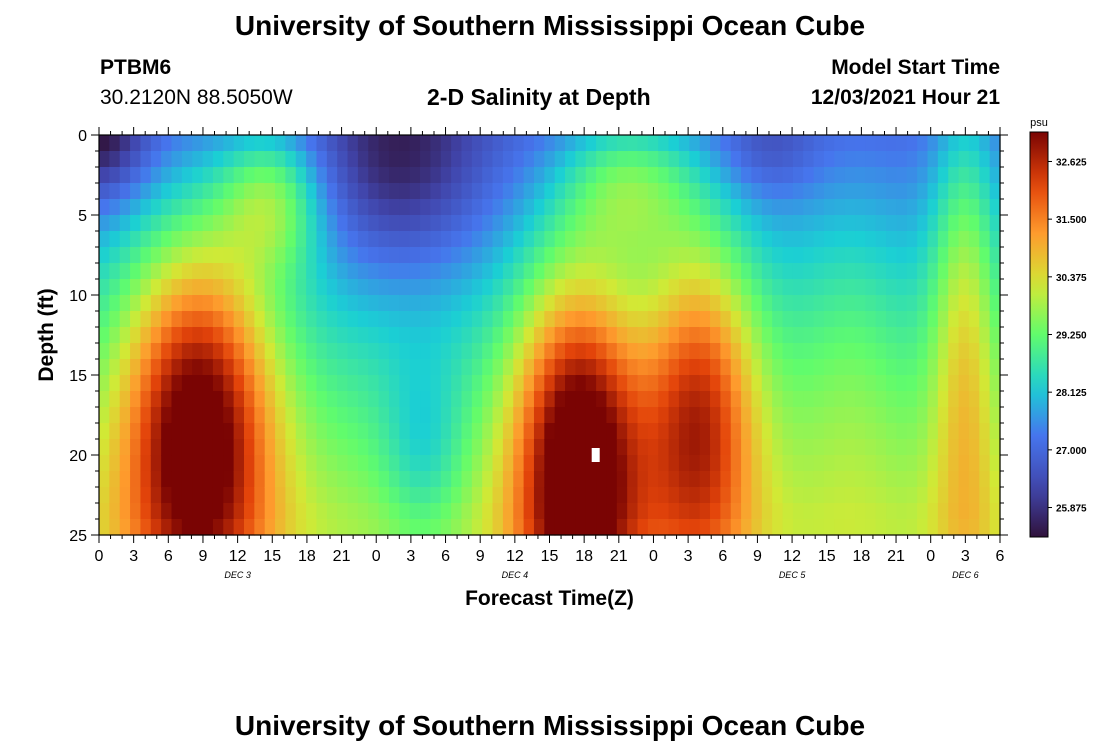  Describe the element at coordinates (342, 556) in the screenshot. I see `x-tick-label: 21` at that location.